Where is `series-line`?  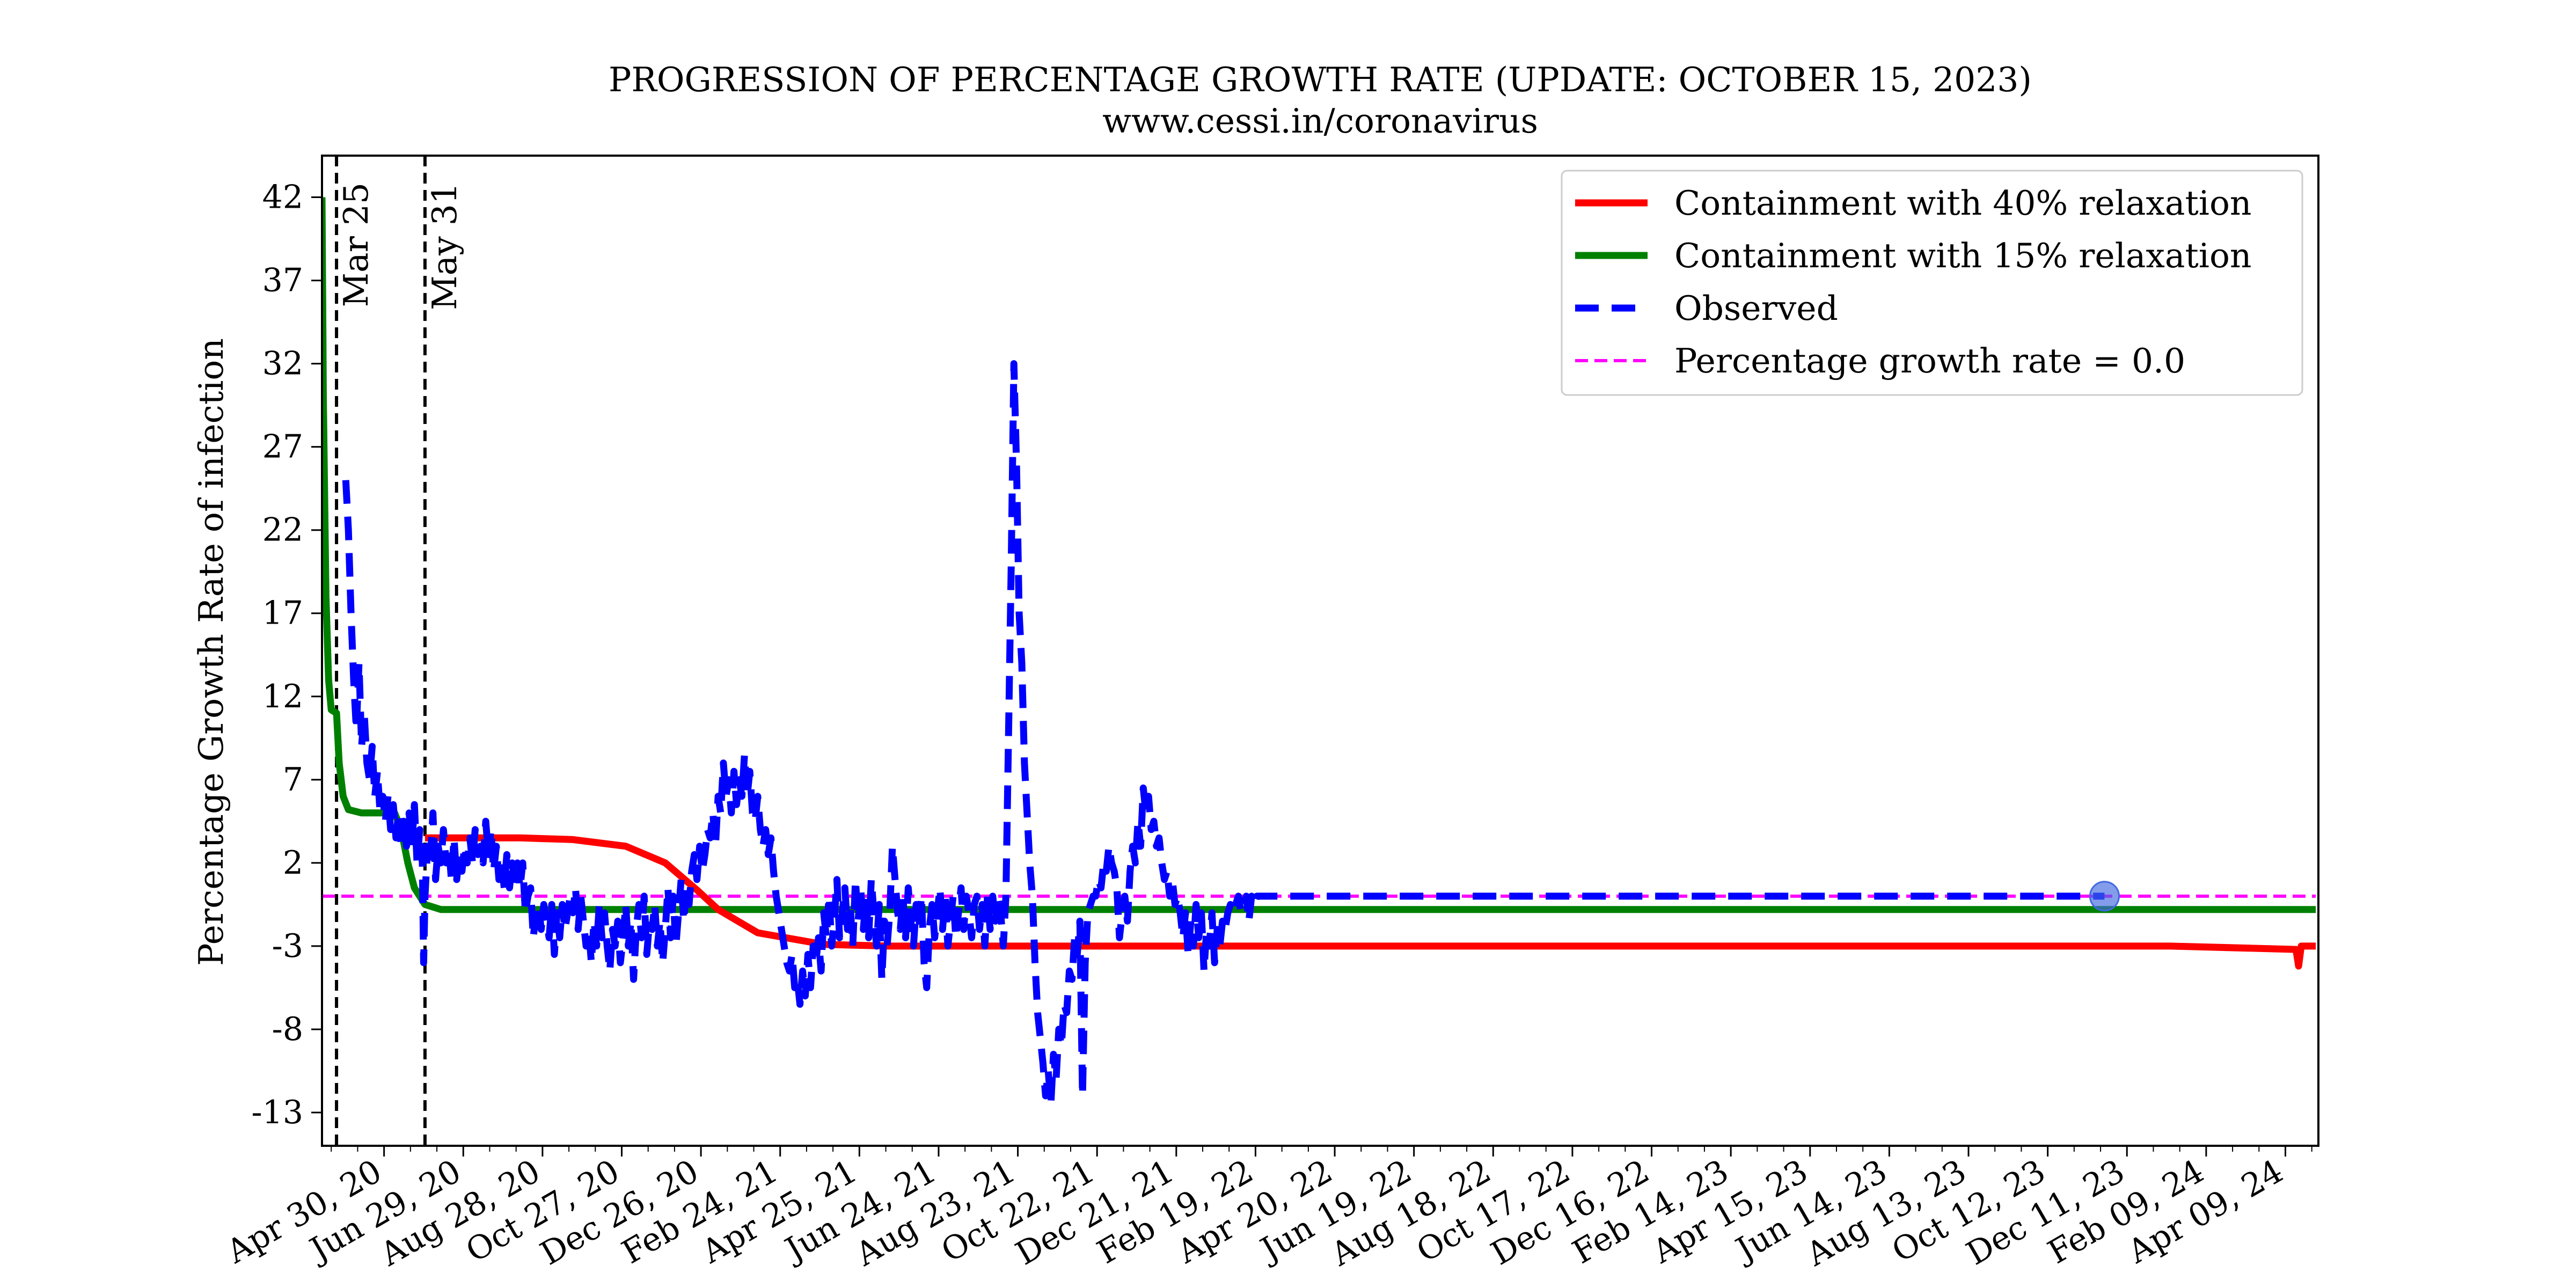
series-line is located at coordinates (1370, 902).